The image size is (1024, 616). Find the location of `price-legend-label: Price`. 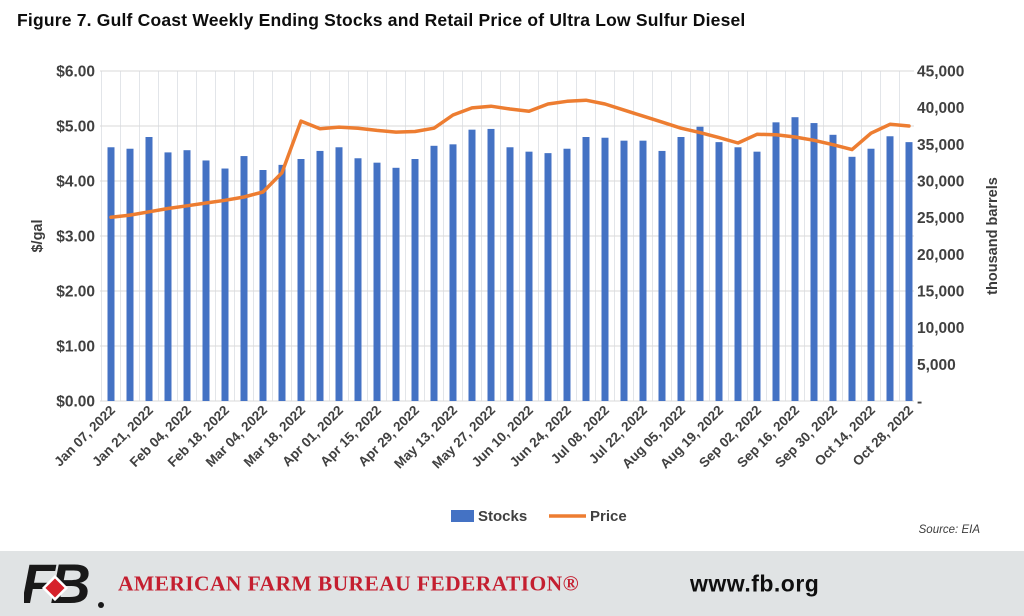

price-legend-label: Price is located at coordinates (608, 516).